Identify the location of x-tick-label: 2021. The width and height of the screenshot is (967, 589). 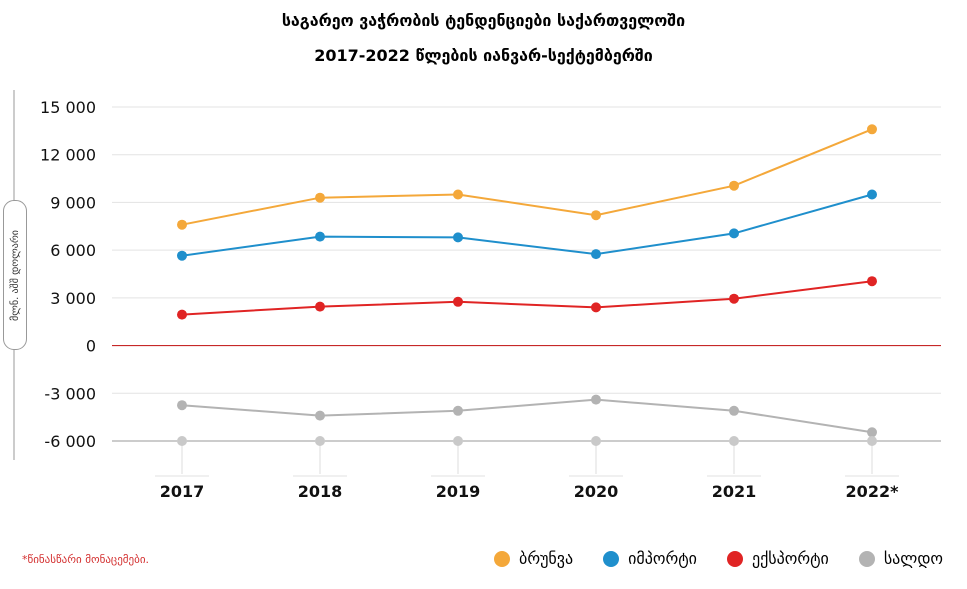
(734, 491).